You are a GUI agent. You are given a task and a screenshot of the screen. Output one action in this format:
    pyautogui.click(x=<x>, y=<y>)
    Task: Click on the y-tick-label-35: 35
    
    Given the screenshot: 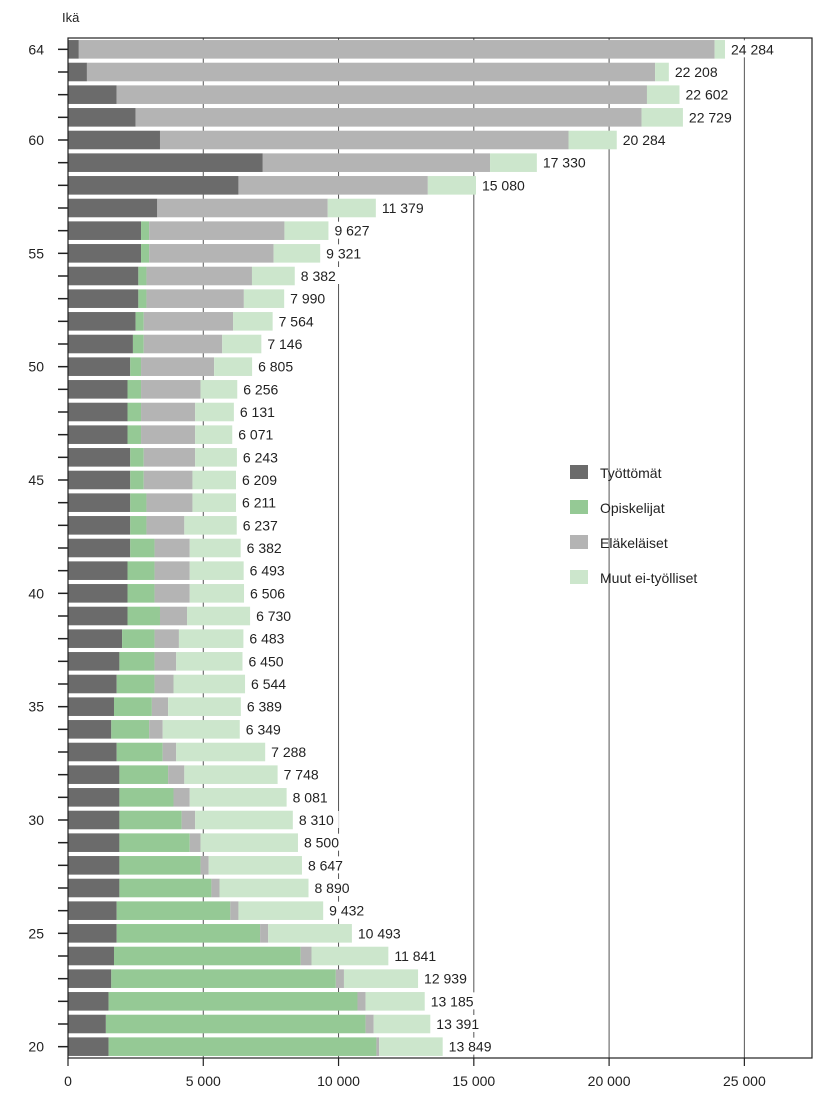 What is the action you would take?
    pyautogui.click(x=36, y=707)
    